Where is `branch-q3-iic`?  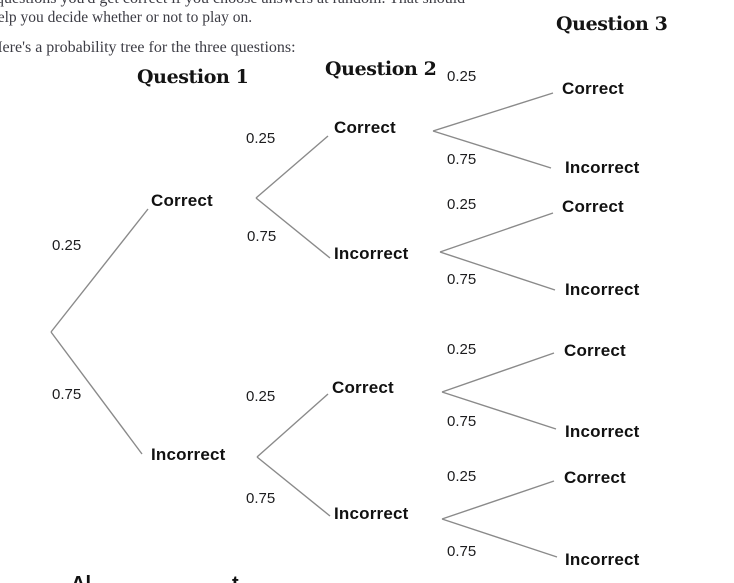
branch-q3-iic is located at coordinates (498, 500).